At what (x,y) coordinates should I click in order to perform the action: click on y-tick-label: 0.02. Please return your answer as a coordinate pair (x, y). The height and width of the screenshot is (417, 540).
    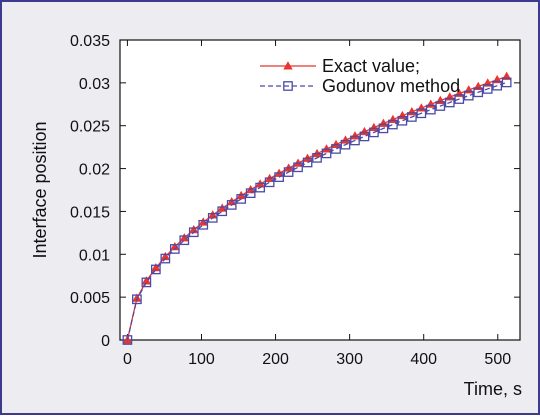
    Looking at the image, I should click on (94, 170).